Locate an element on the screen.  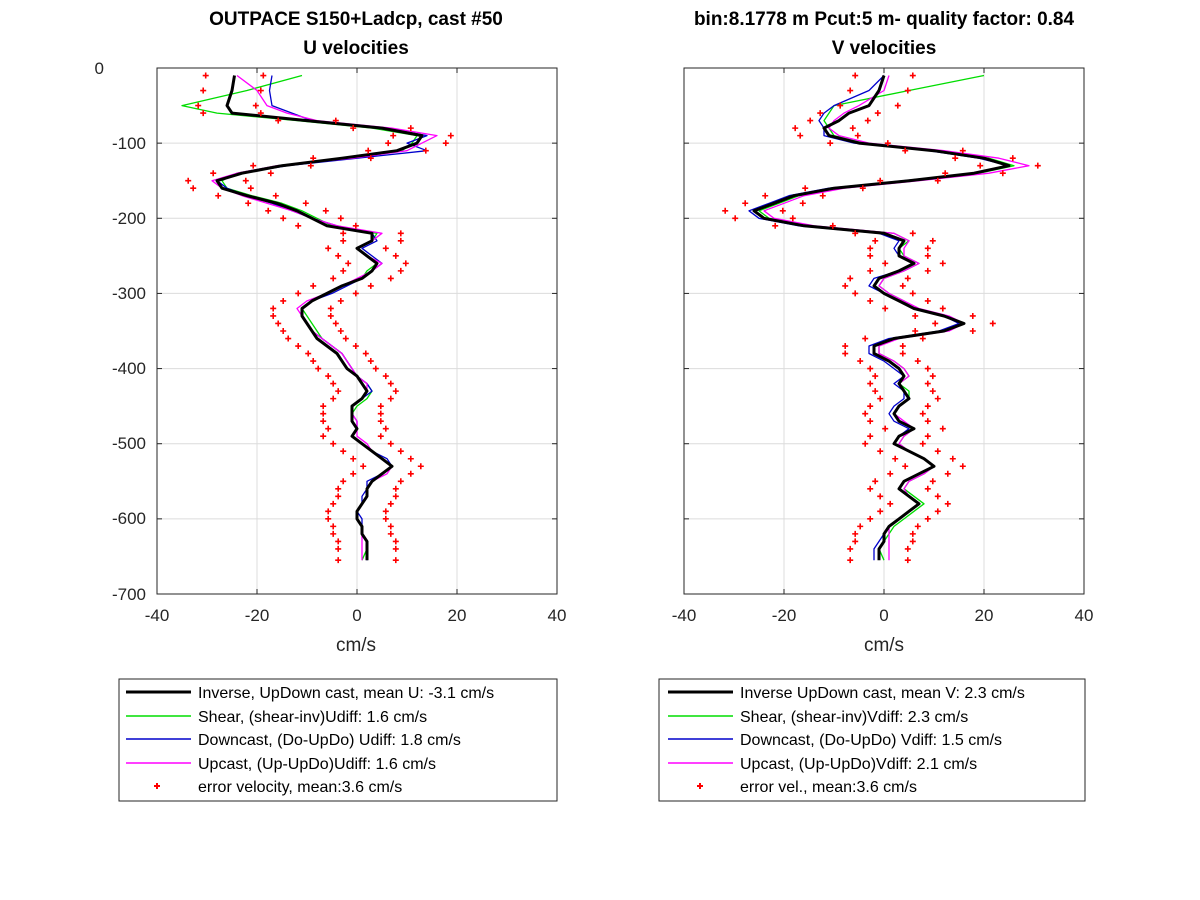
u-xtick-label: 0 is located at coordinates (356, 615).